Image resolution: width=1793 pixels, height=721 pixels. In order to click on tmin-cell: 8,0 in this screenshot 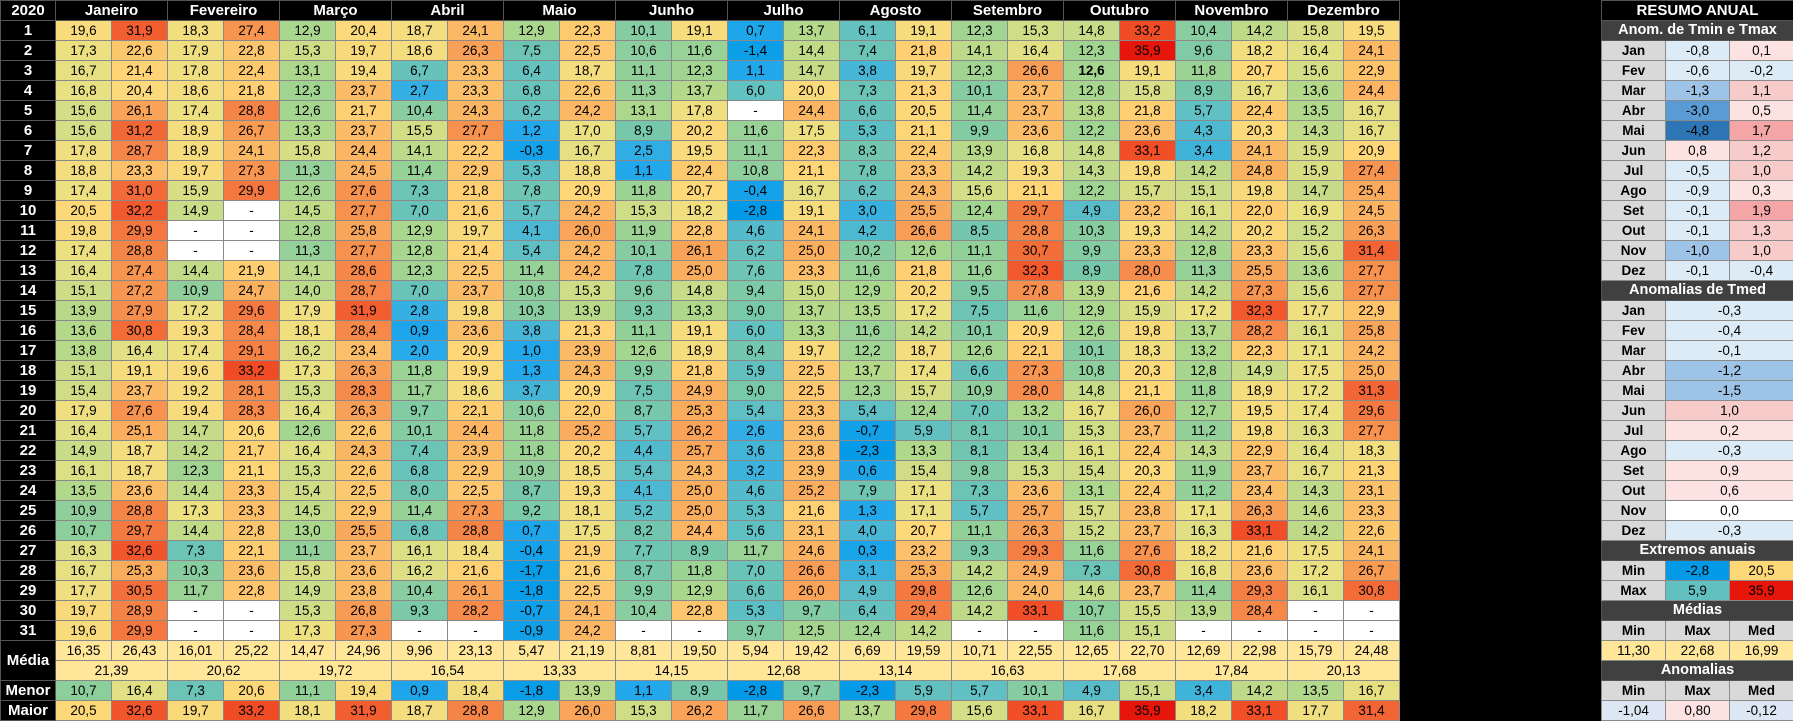, I will do `click(419, 490)`.